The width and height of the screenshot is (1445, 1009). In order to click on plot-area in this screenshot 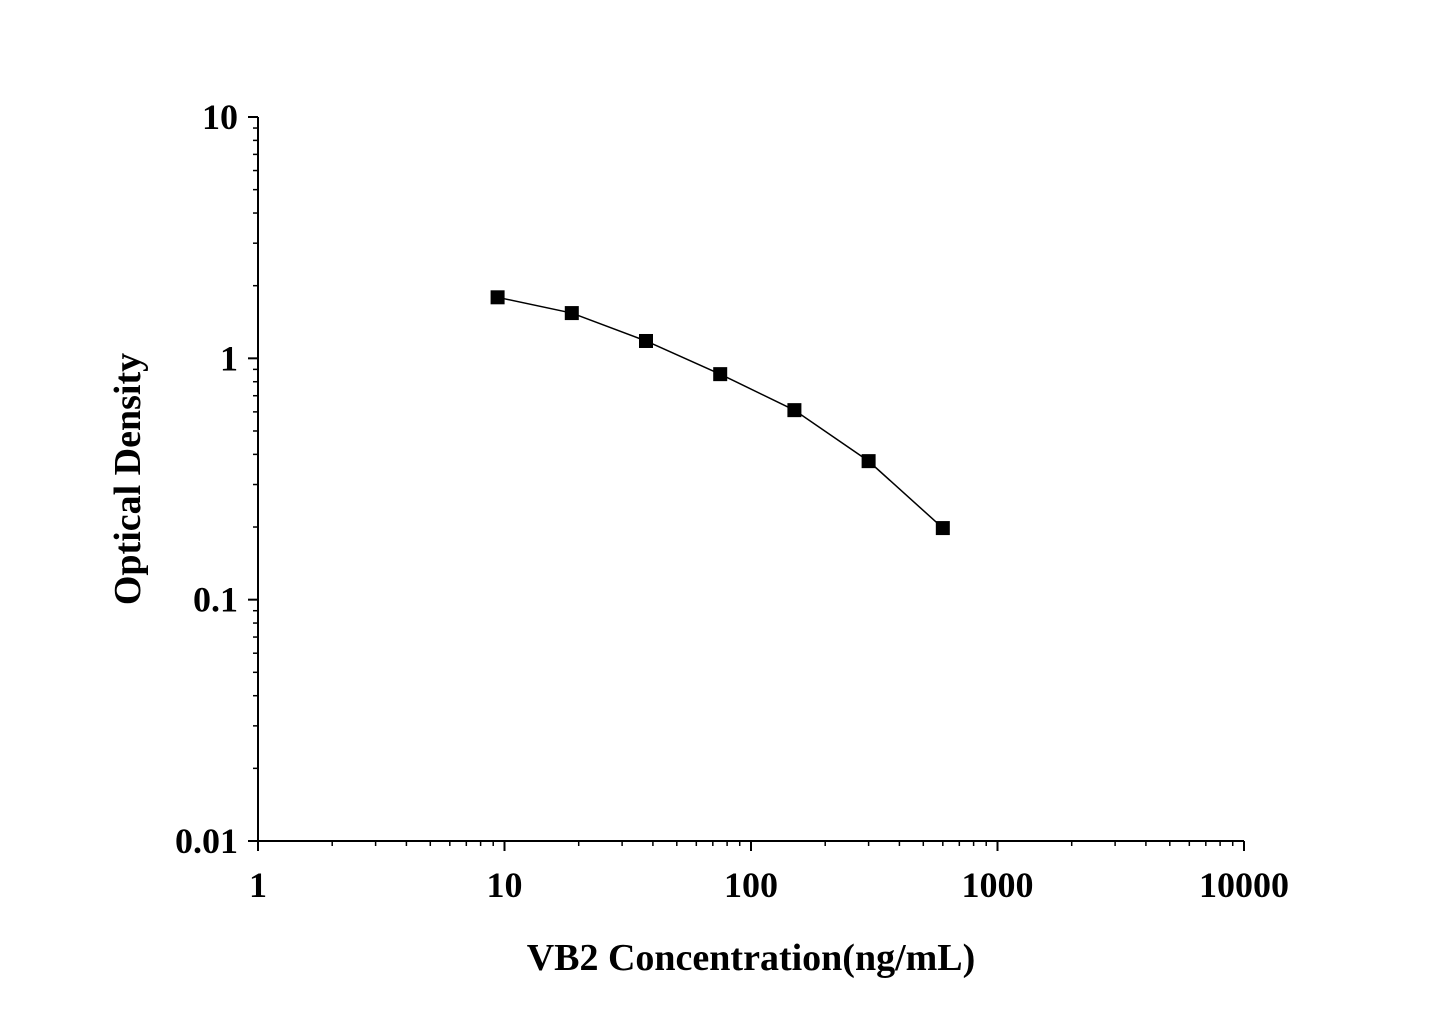, I will do `click(720, 413)`.